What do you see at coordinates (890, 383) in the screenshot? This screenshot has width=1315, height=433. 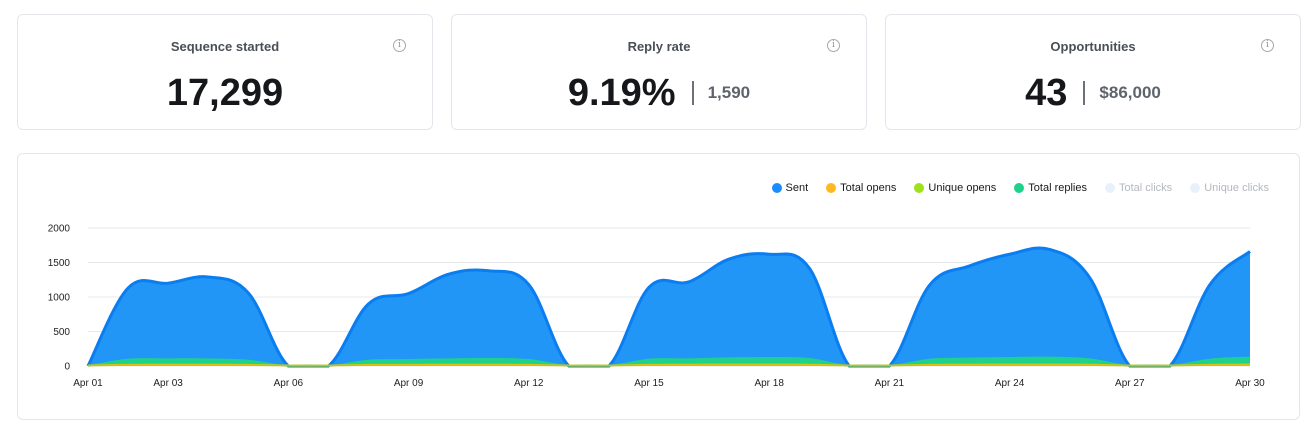 I see `x-tick-label: Apr 21` at bounding box center [890, 383].